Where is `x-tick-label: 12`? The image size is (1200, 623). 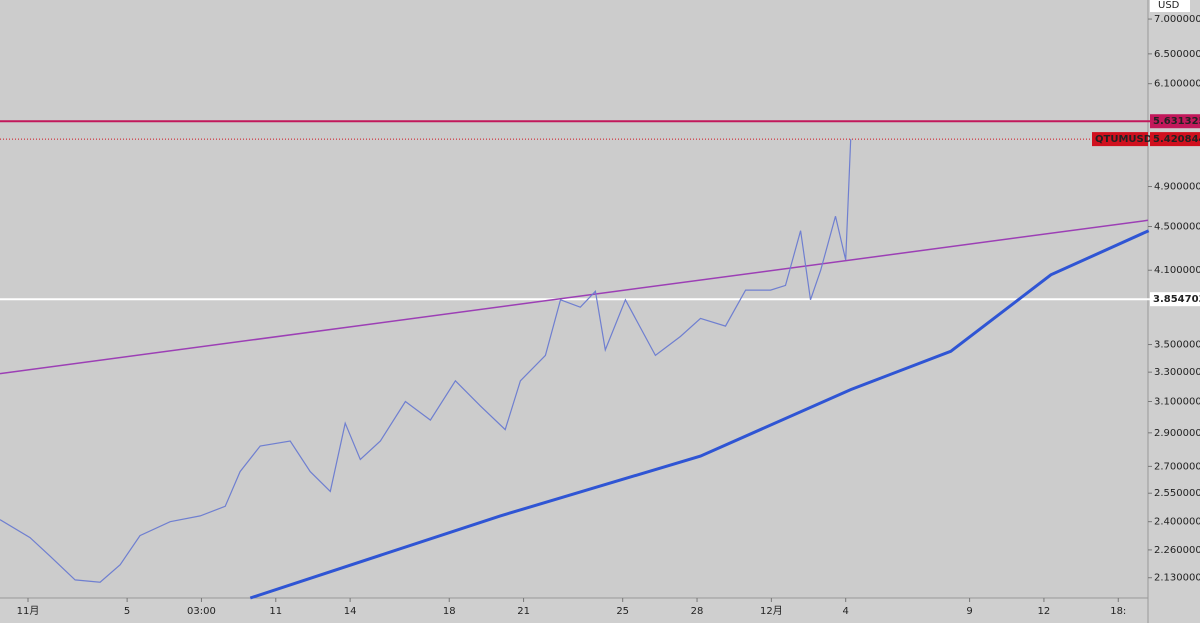
x-tick-label: 12 is located at coordinates (1044, 611).